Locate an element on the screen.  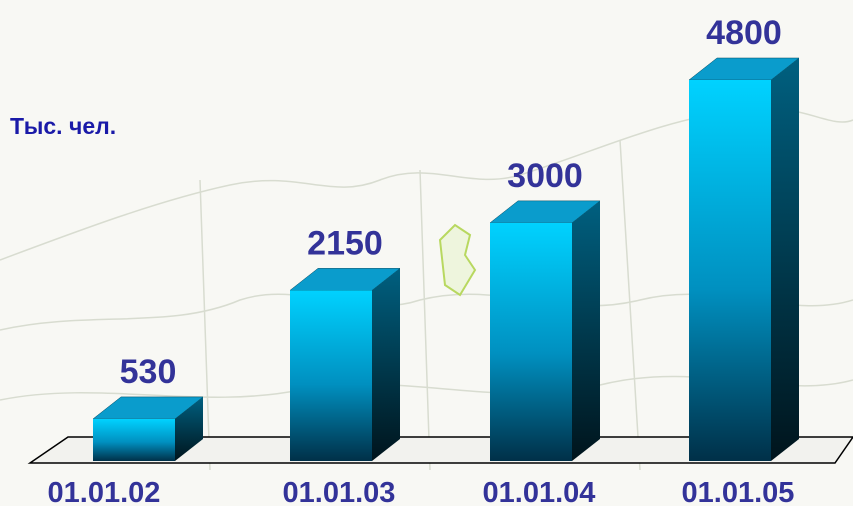
map-highlight is located at coordinates (457, 260).